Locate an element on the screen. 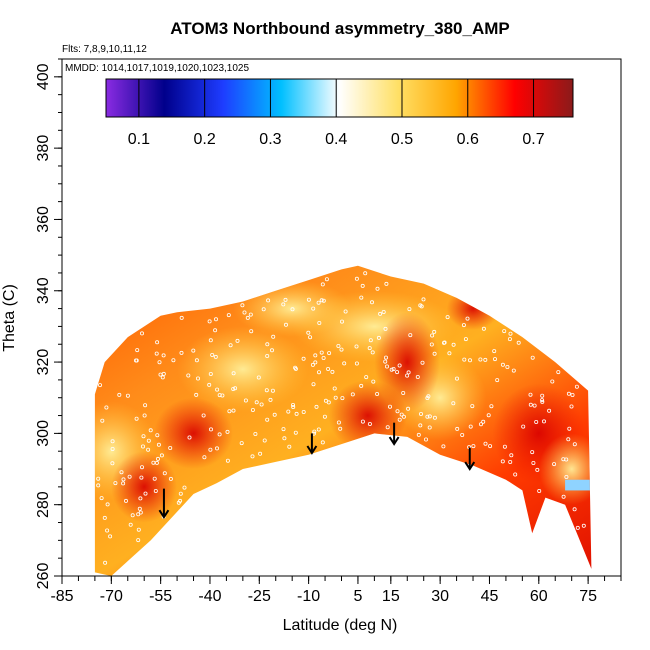  x-tick-label: -25 is located at coordinates (259, 596).